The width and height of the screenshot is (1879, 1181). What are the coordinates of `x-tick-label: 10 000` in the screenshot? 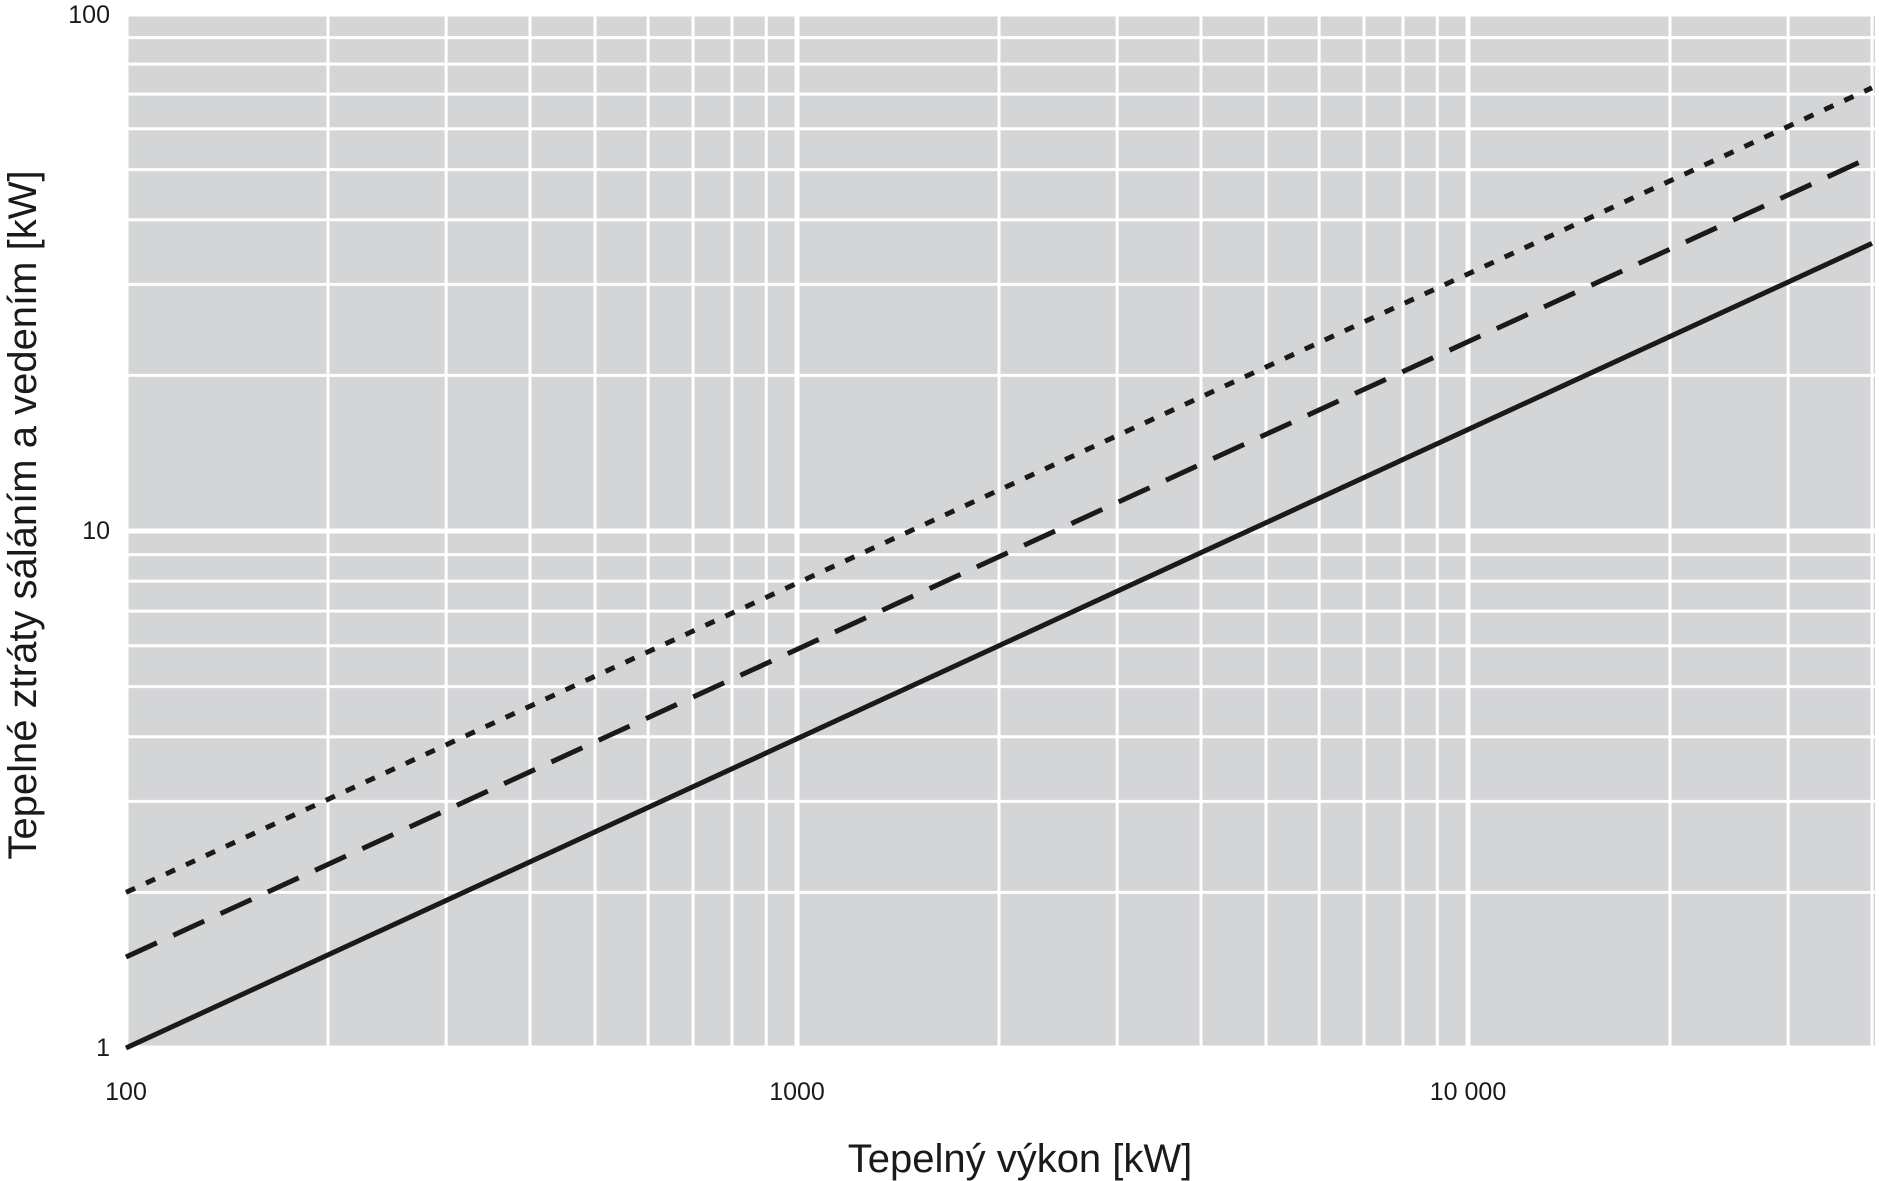 It's located at (1468, 1092).